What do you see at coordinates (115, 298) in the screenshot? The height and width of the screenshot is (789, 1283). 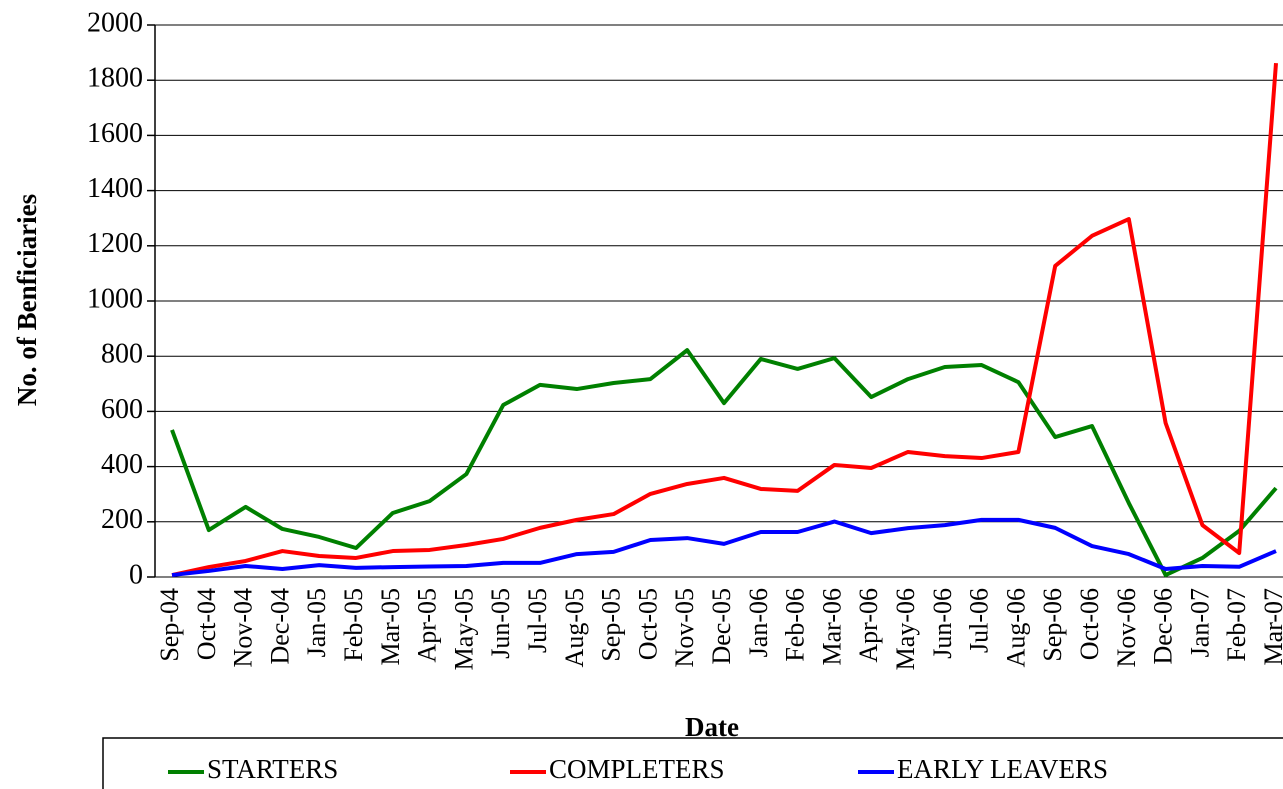 I see `y-tick-label: 1000` at bounding box center [115, 298].